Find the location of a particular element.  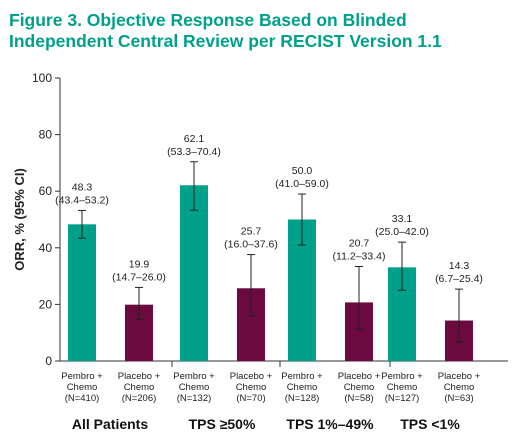

data-label-value: 50.0 is located at coordinates (302, 171).